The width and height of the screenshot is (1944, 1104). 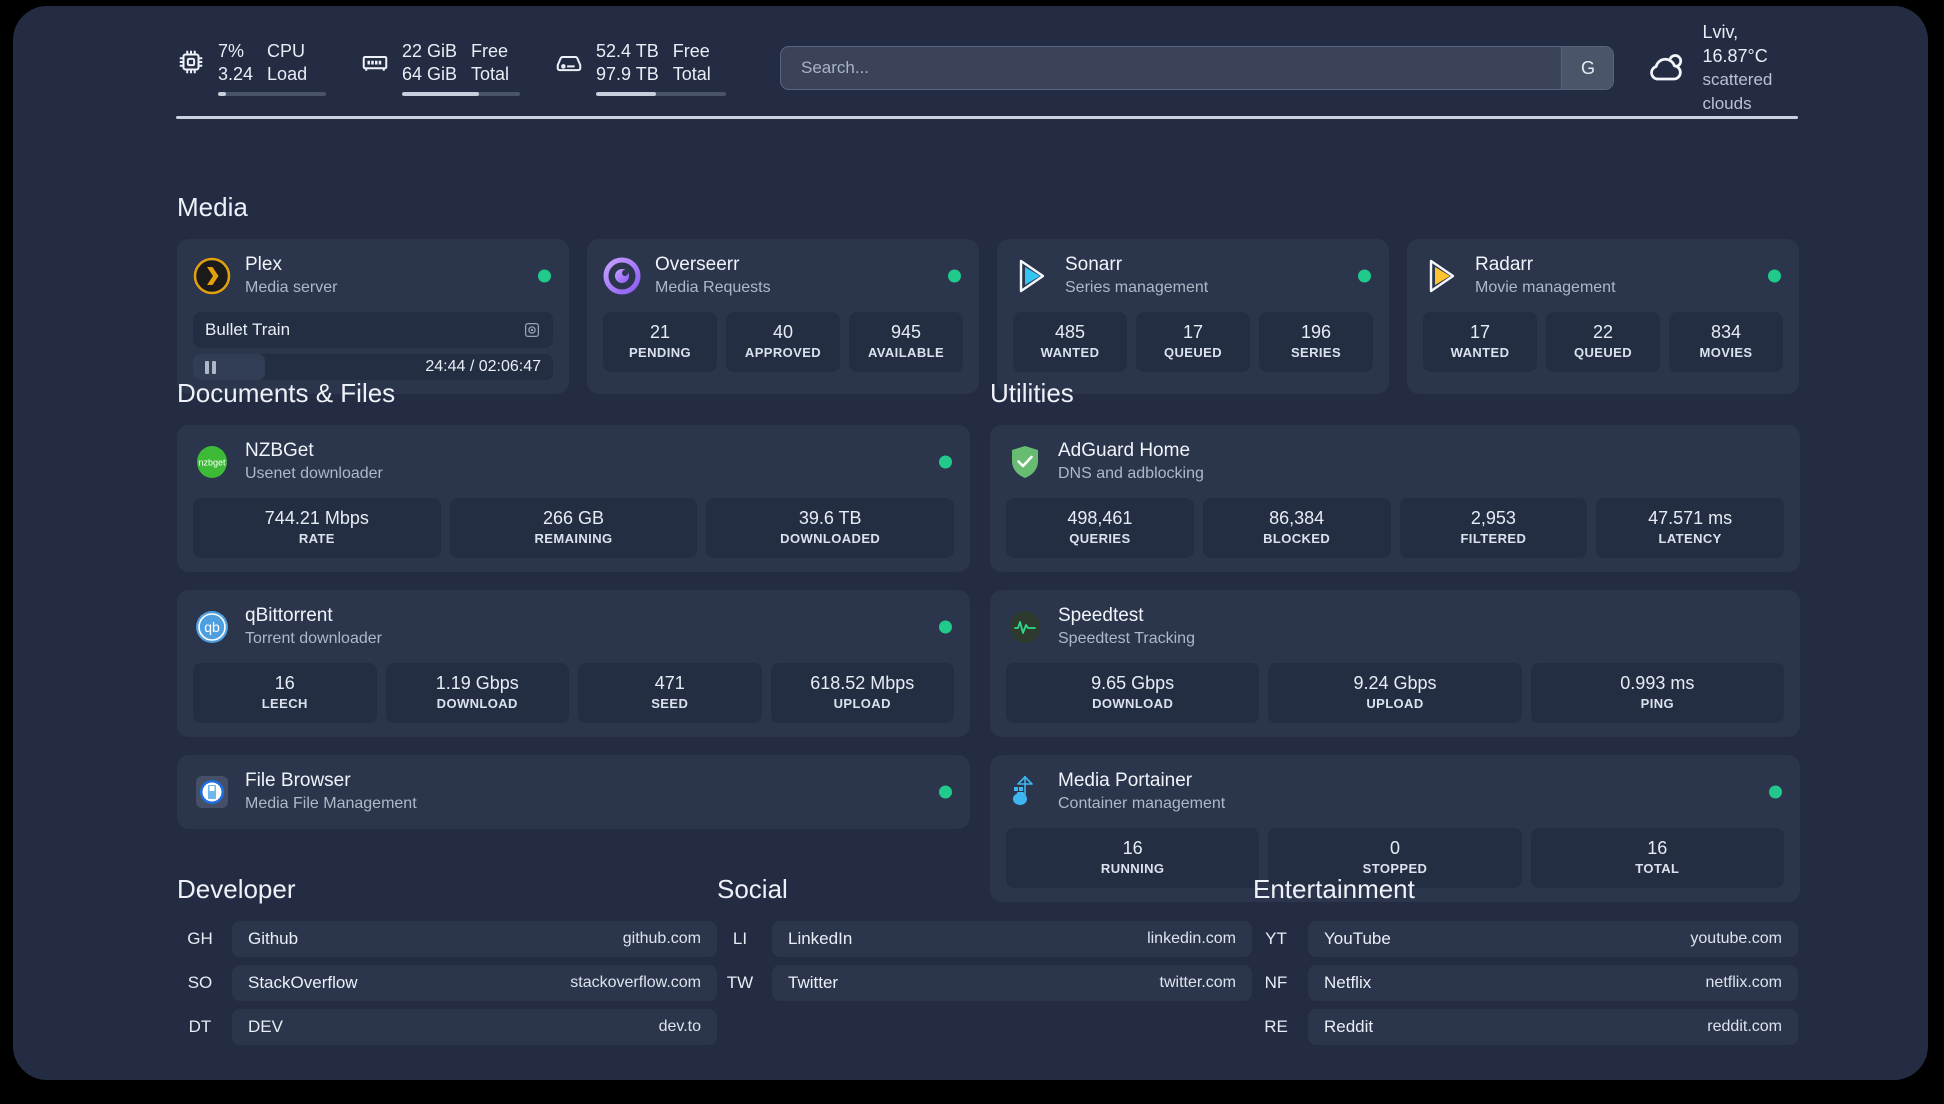 I want to click on stat-tile: 1.19 Gbps DOWNLOAD, so click(x=477, y=693).